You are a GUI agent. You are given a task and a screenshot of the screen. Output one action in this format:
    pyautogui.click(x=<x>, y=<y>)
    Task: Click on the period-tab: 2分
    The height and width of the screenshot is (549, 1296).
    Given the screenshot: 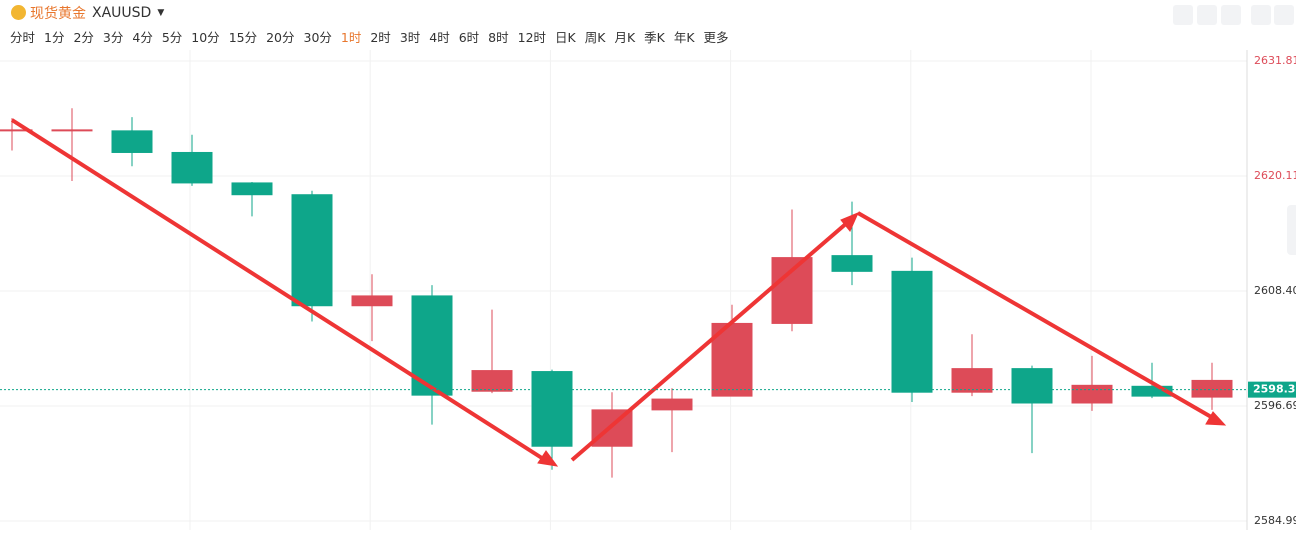 What is the action you would take?
    pyautogui.click(x=83, y=37)
    